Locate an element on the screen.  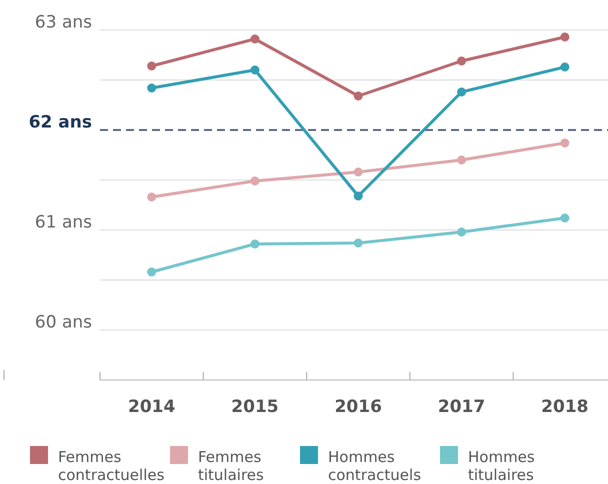
ref-line-label: 62 ans is located at coordinates (60, 122).